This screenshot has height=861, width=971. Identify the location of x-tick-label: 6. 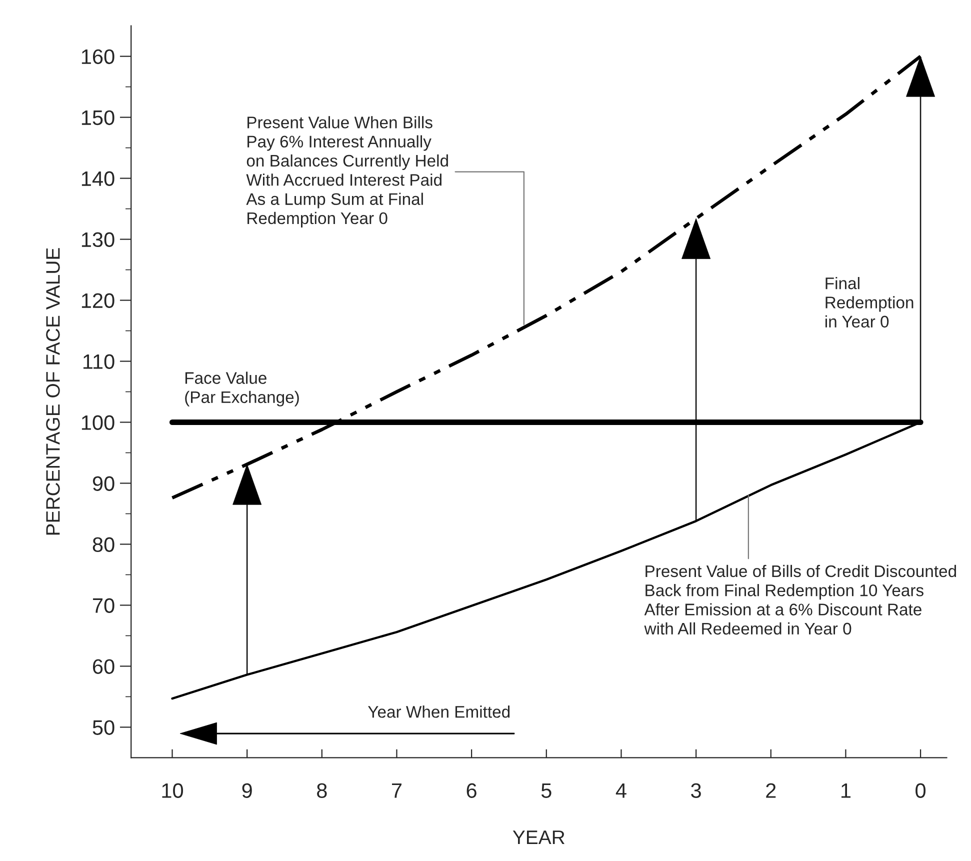
(471, 790).